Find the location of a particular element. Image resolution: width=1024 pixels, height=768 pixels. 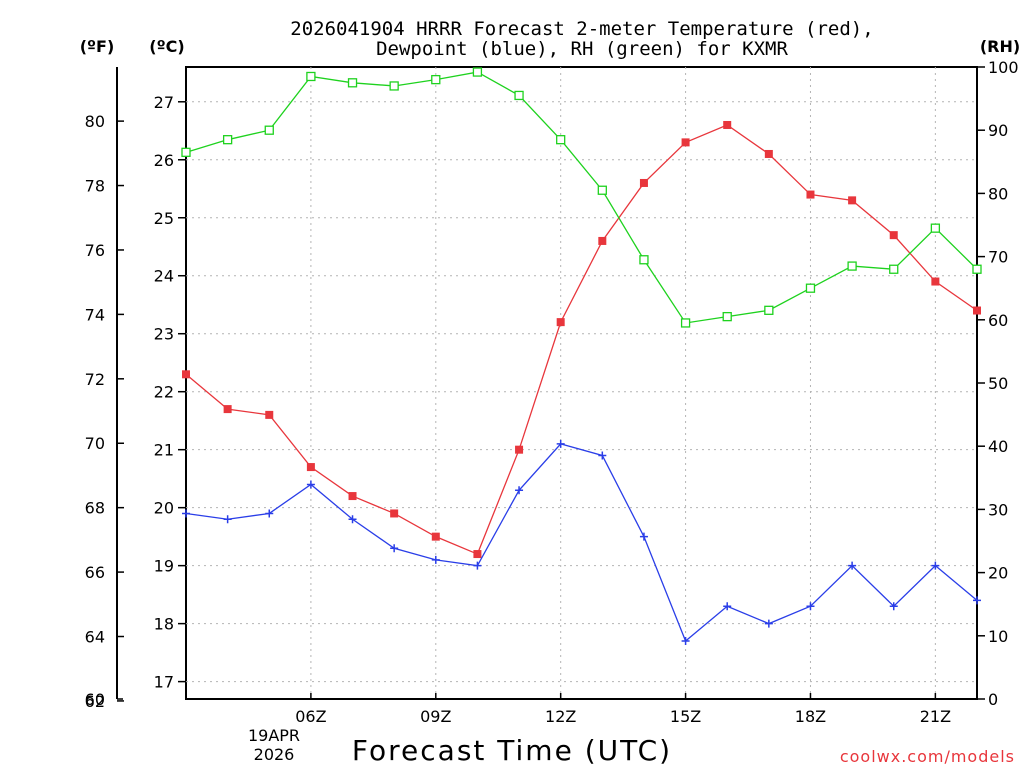

fahrenheit-tick-label: 70 is located at coordinates (95, 443).